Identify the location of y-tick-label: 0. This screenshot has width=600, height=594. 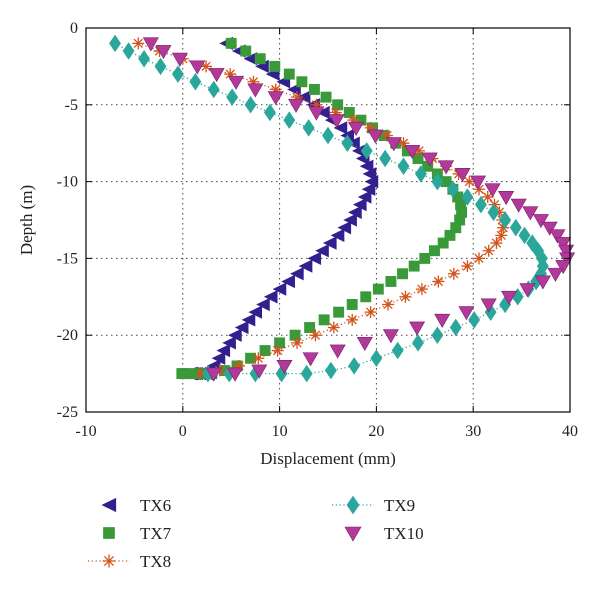
(74, 28).